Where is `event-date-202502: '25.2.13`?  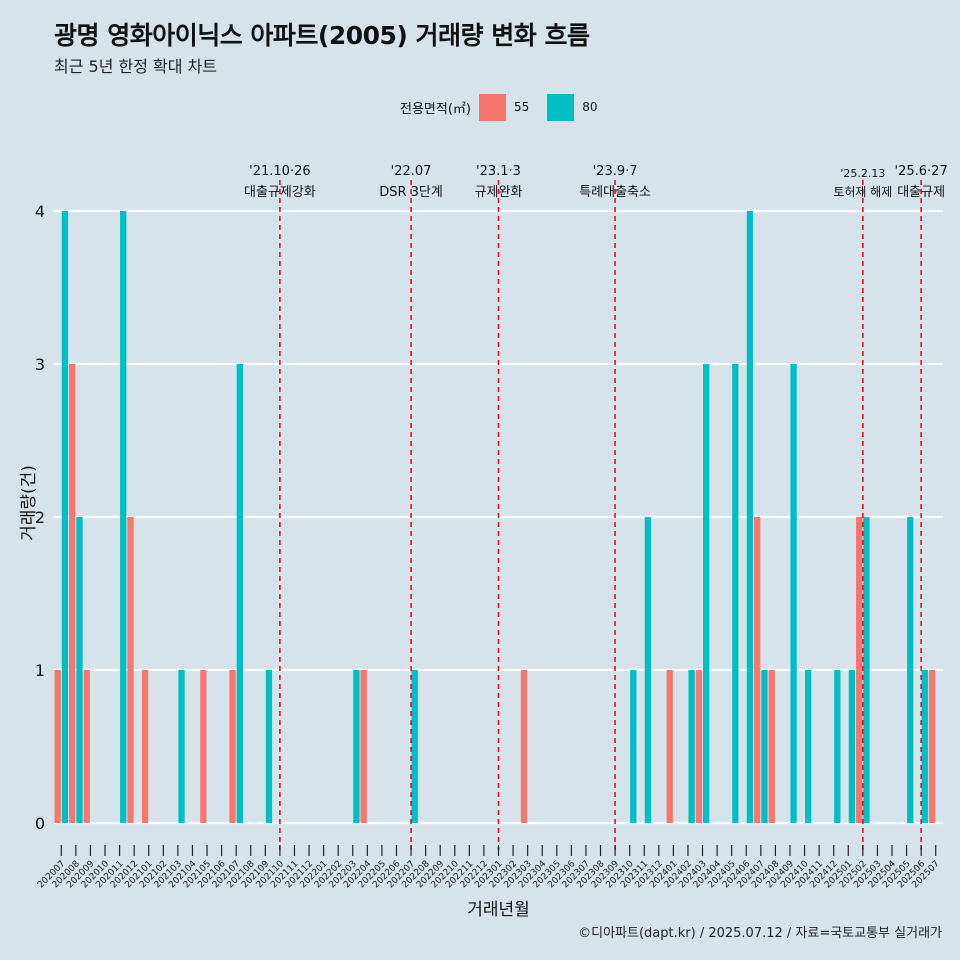
event-date-202502: '25.2.13 is located at coordinates (862, 173).